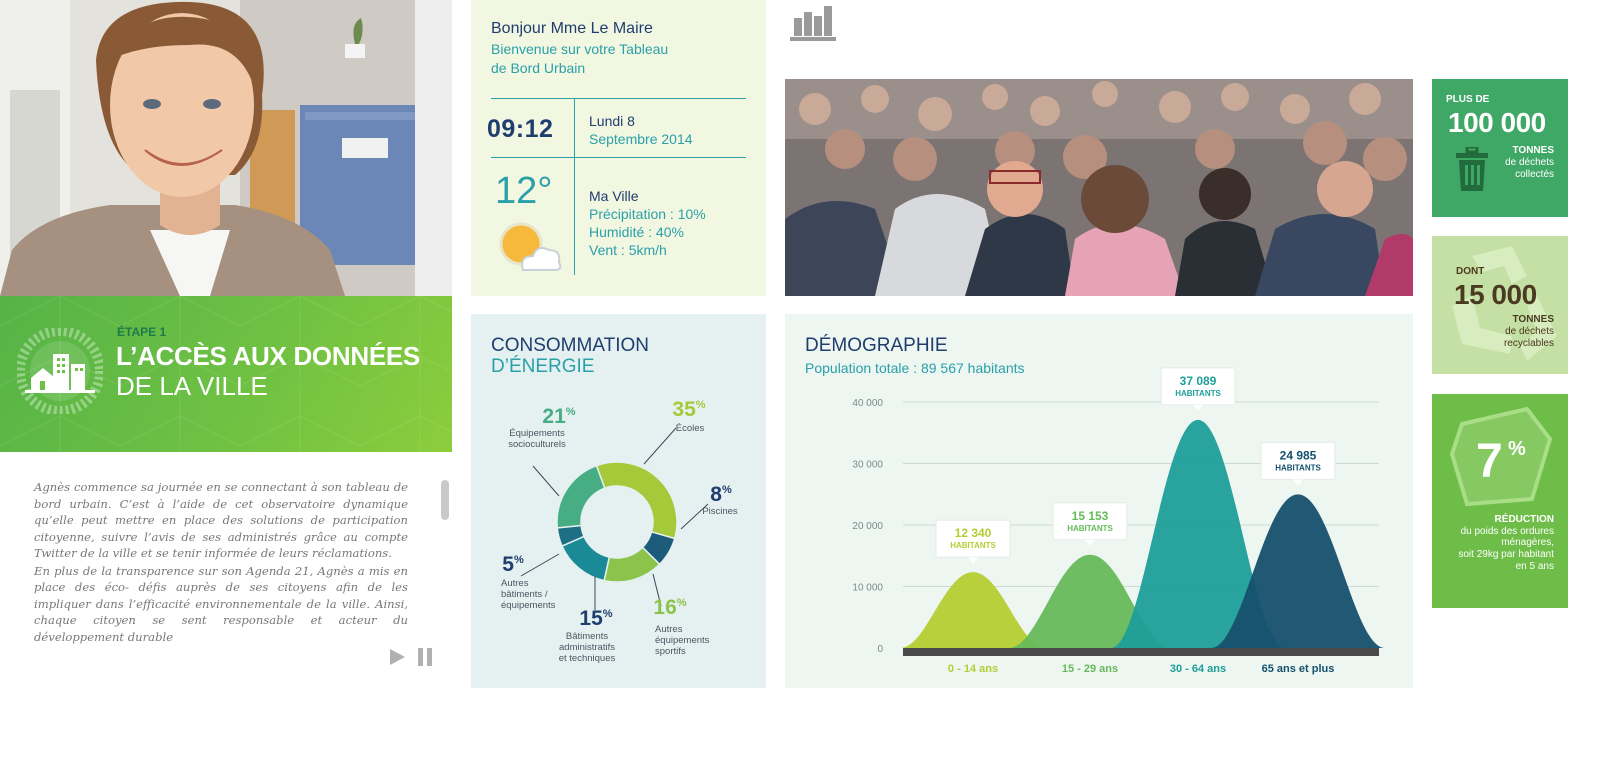 The image size is (1600, 760). What do you see at coordinates (1198, 381) in the screenshot?
I see `data-value-label: 37 089` at bounding box center [1198, 381].